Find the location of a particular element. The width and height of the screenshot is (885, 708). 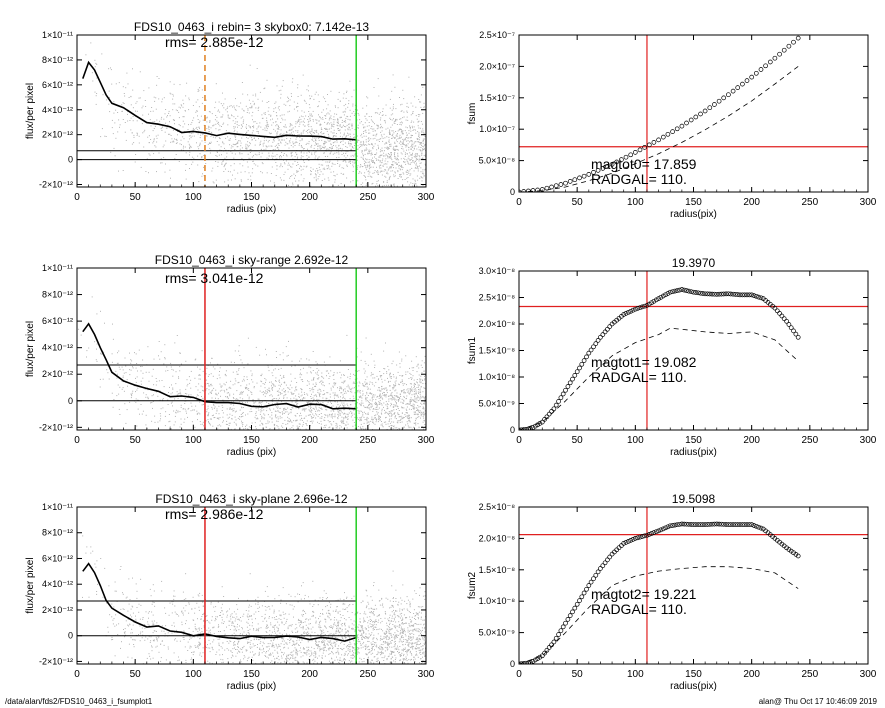

rms-annotation: rms= 2.885e-12 is located at coordinates (214, 42).